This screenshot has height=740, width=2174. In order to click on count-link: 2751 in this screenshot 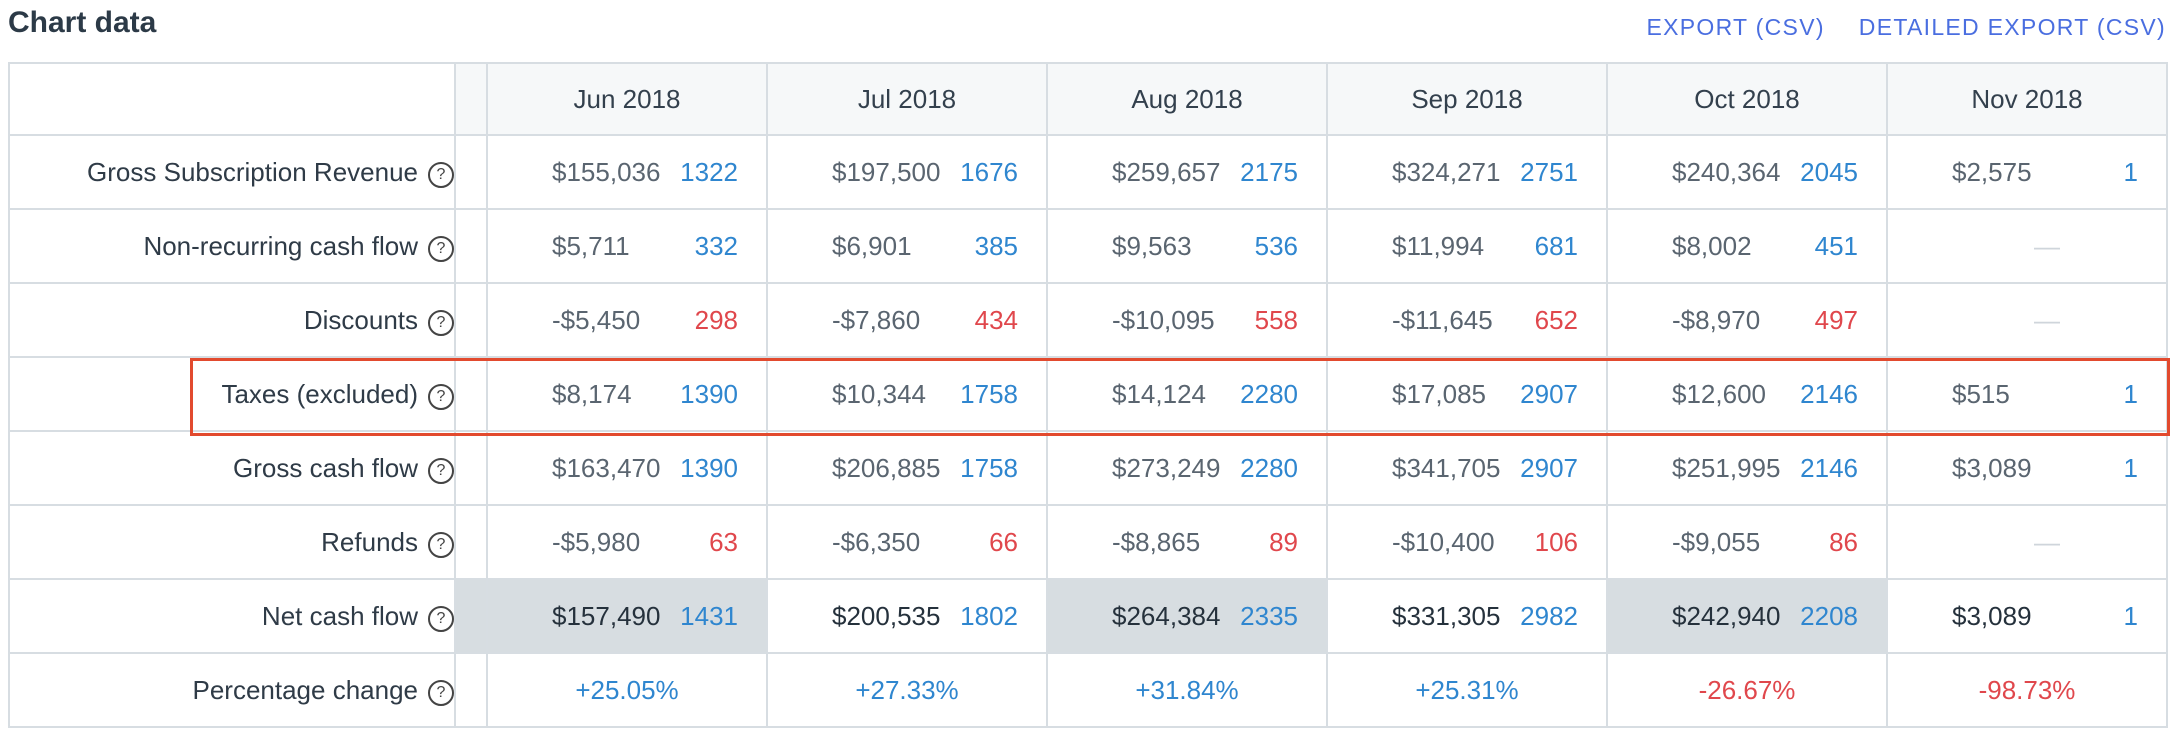, I will do `click(1549, 171)`.